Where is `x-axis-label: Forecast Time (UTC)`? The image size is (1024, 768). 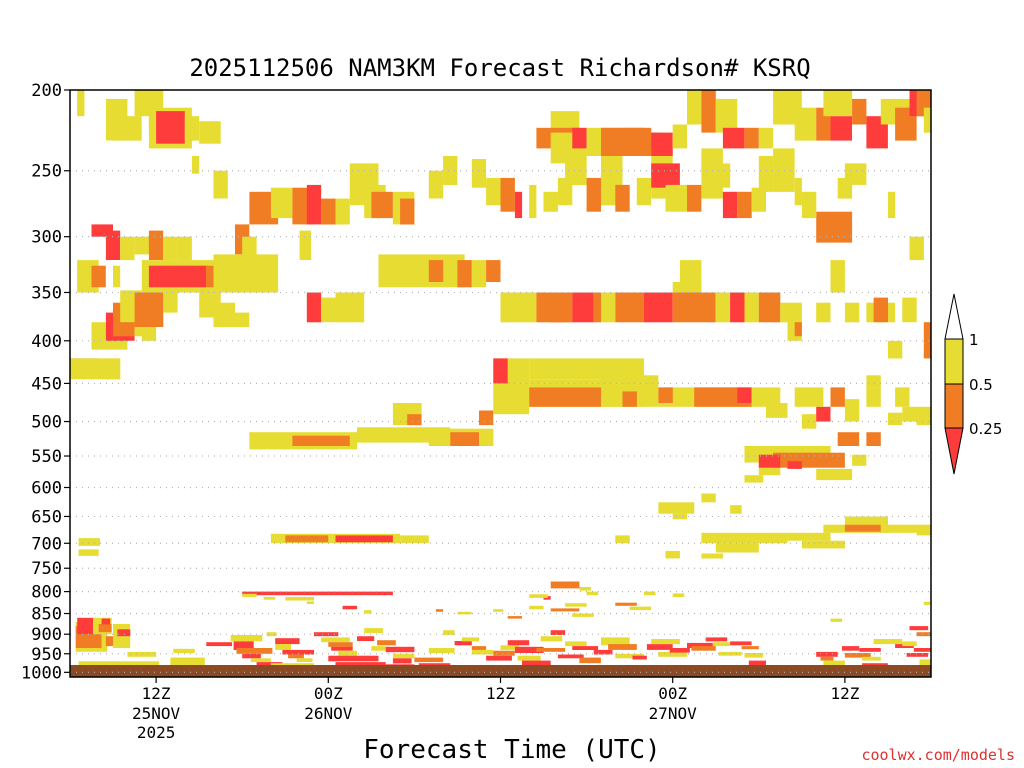
x-axis-label: Forecast Time (UTC) is located at coordinates (511, 750).